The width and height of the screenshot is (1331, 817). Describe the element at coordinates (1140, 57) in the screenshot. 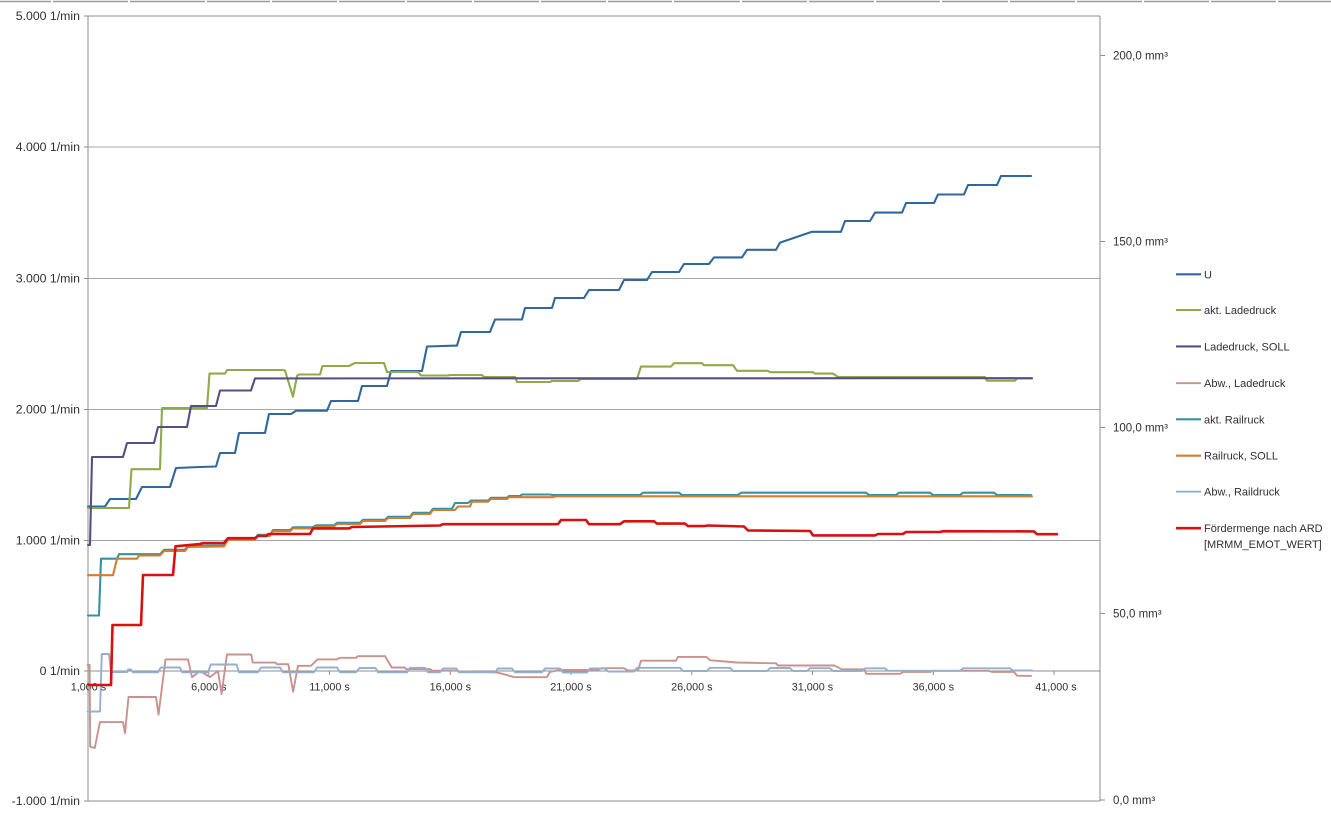

I see `svg-text: 200,0 mm³` at that location.